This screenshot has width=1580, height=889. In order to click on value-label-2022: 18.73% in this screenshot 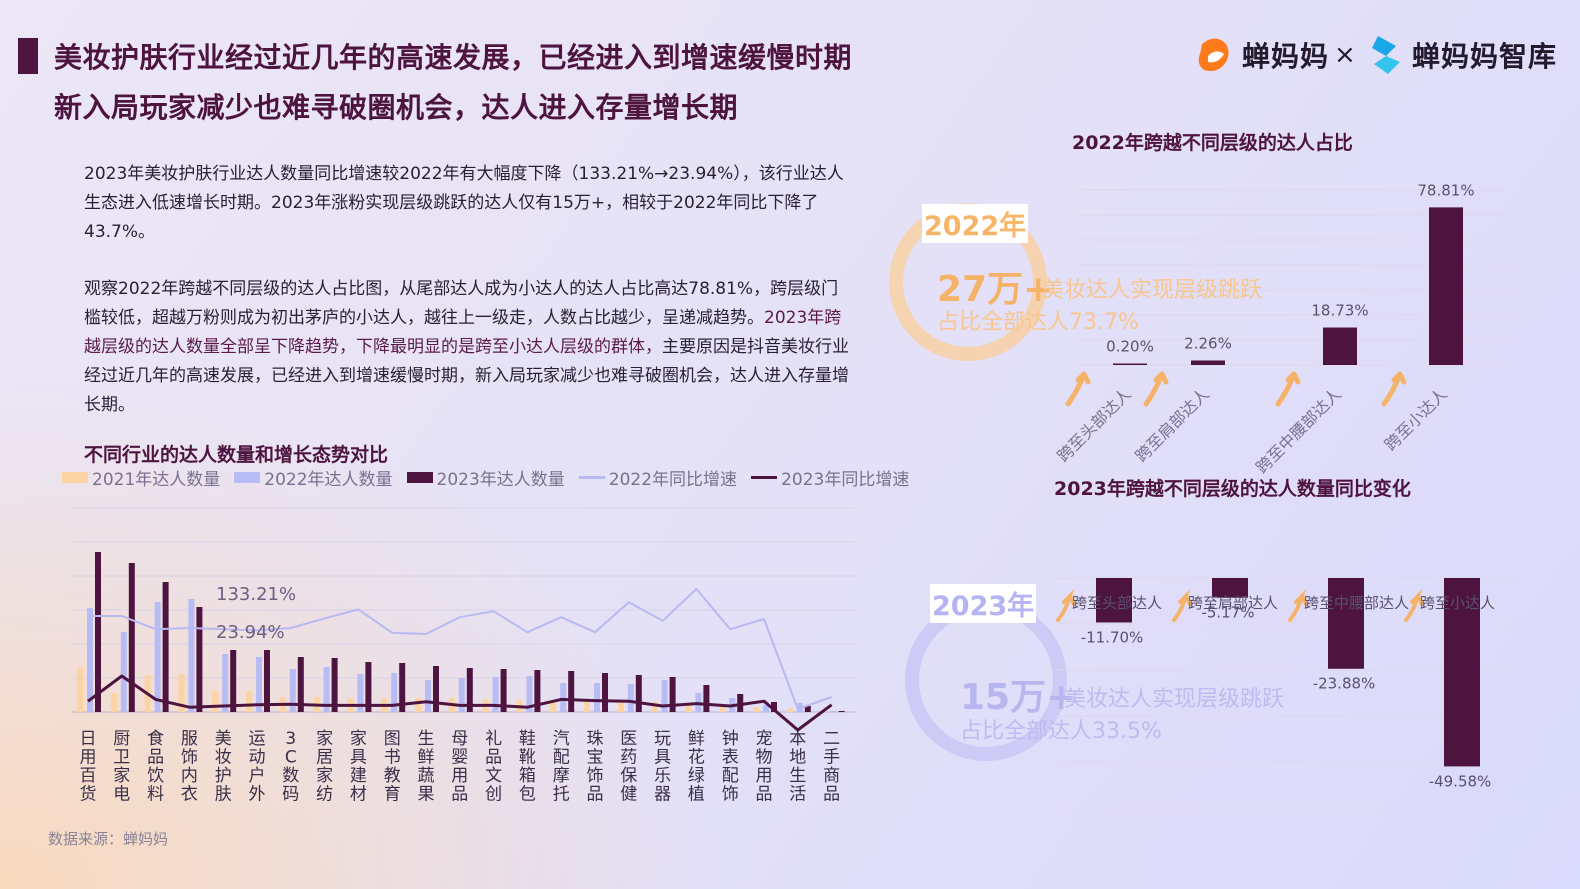, I will do `click(1339, 311)`.